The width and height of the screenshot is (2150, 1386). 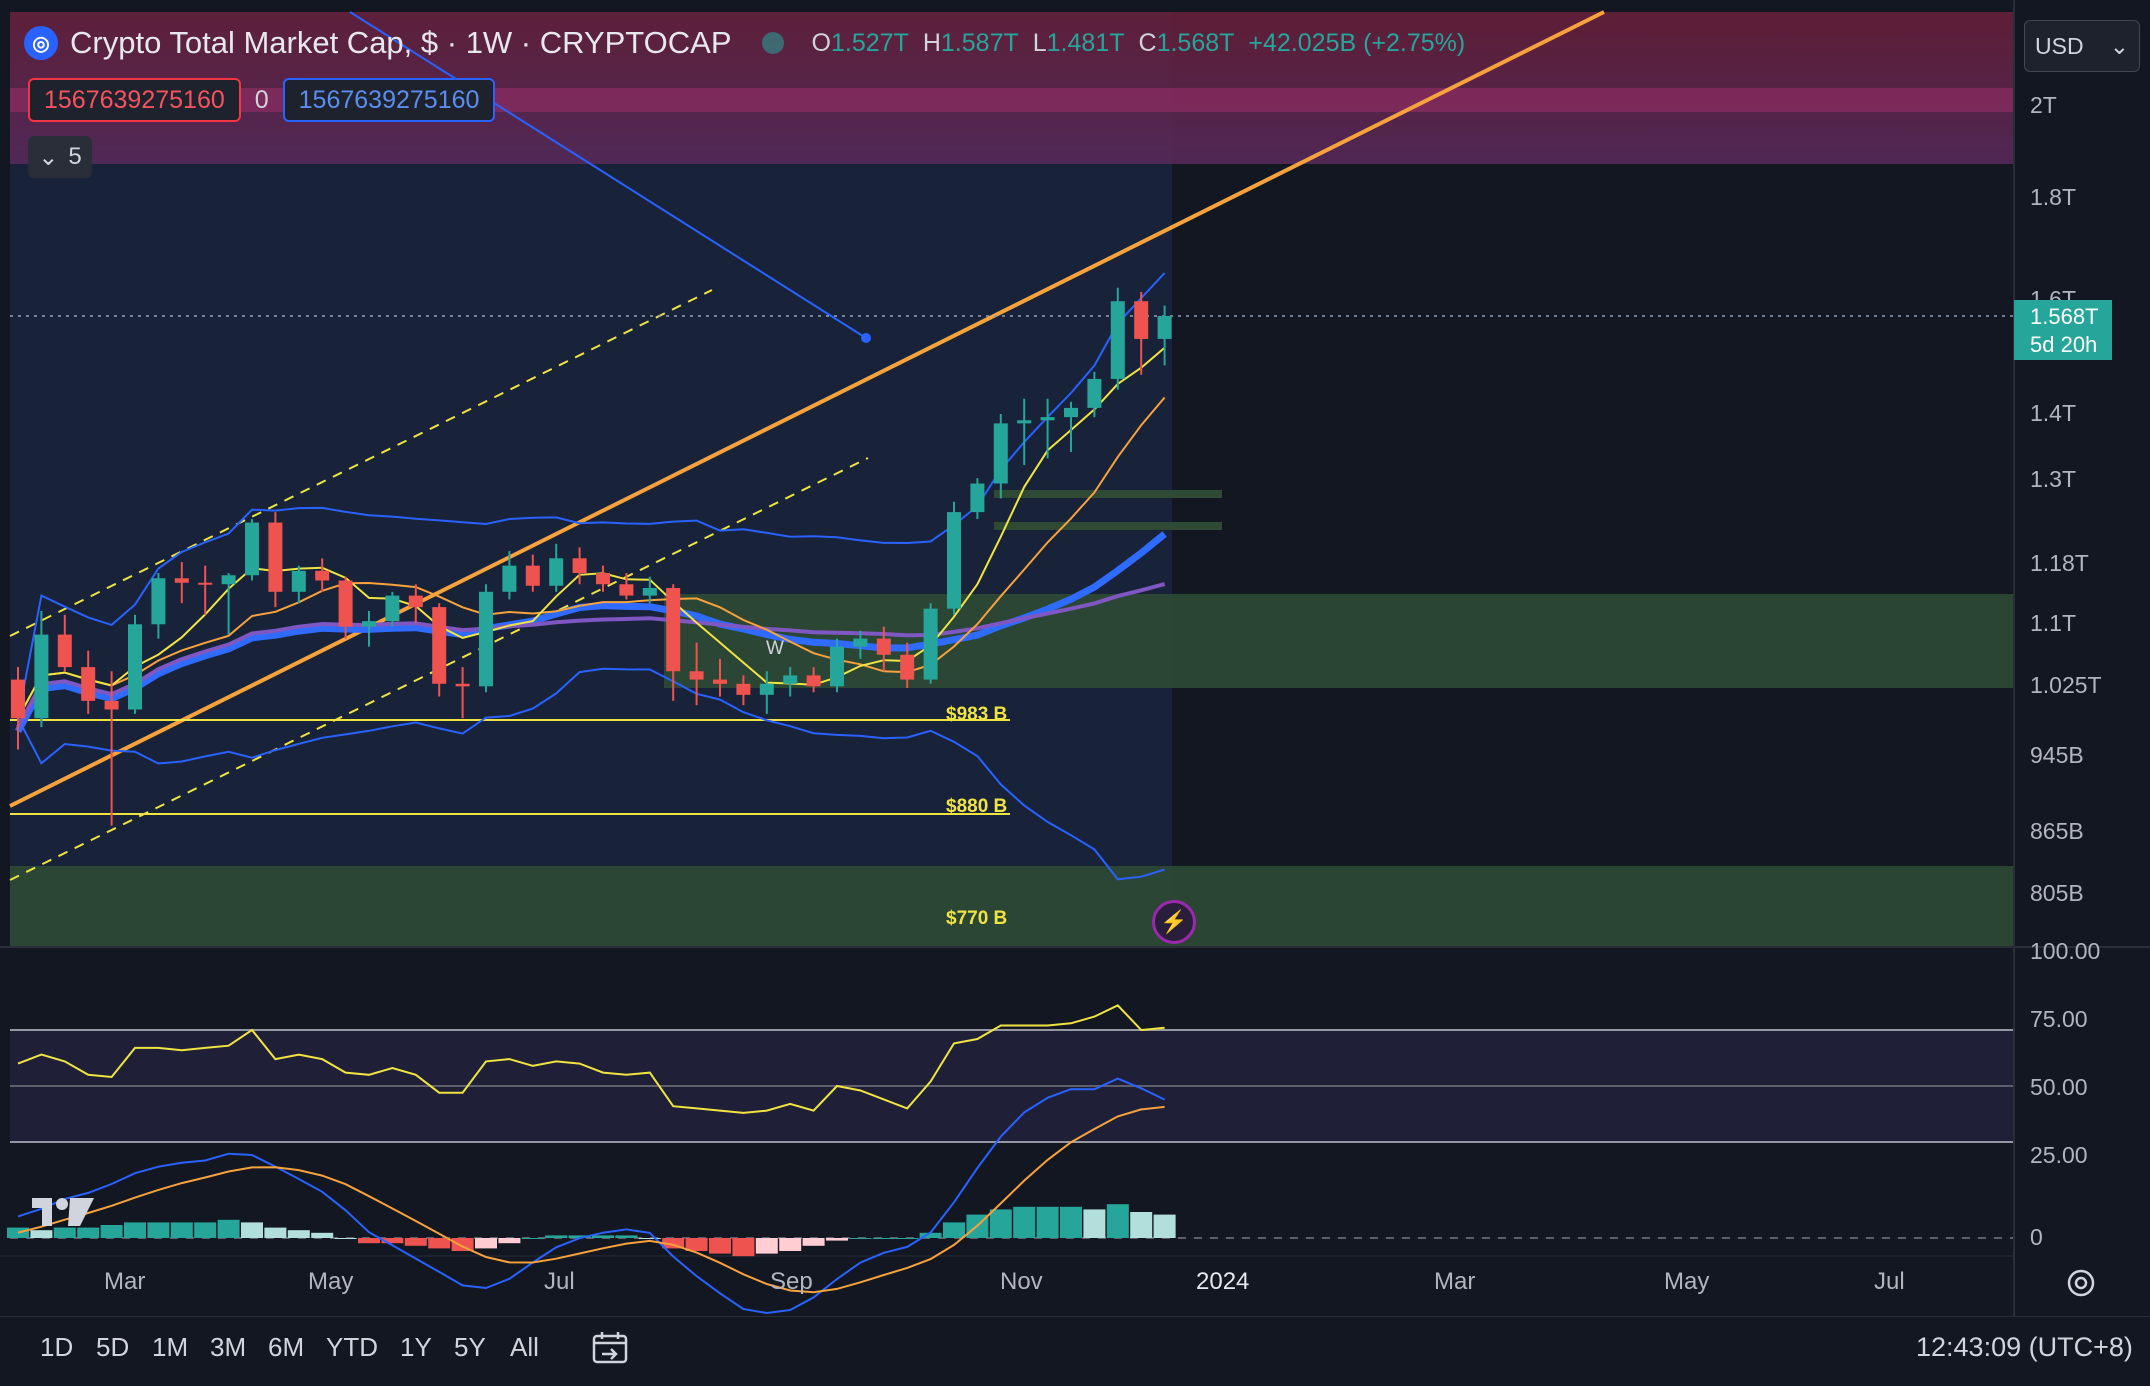 I want to click on range-button-6m: 6M, so click(x=286, y=1347).